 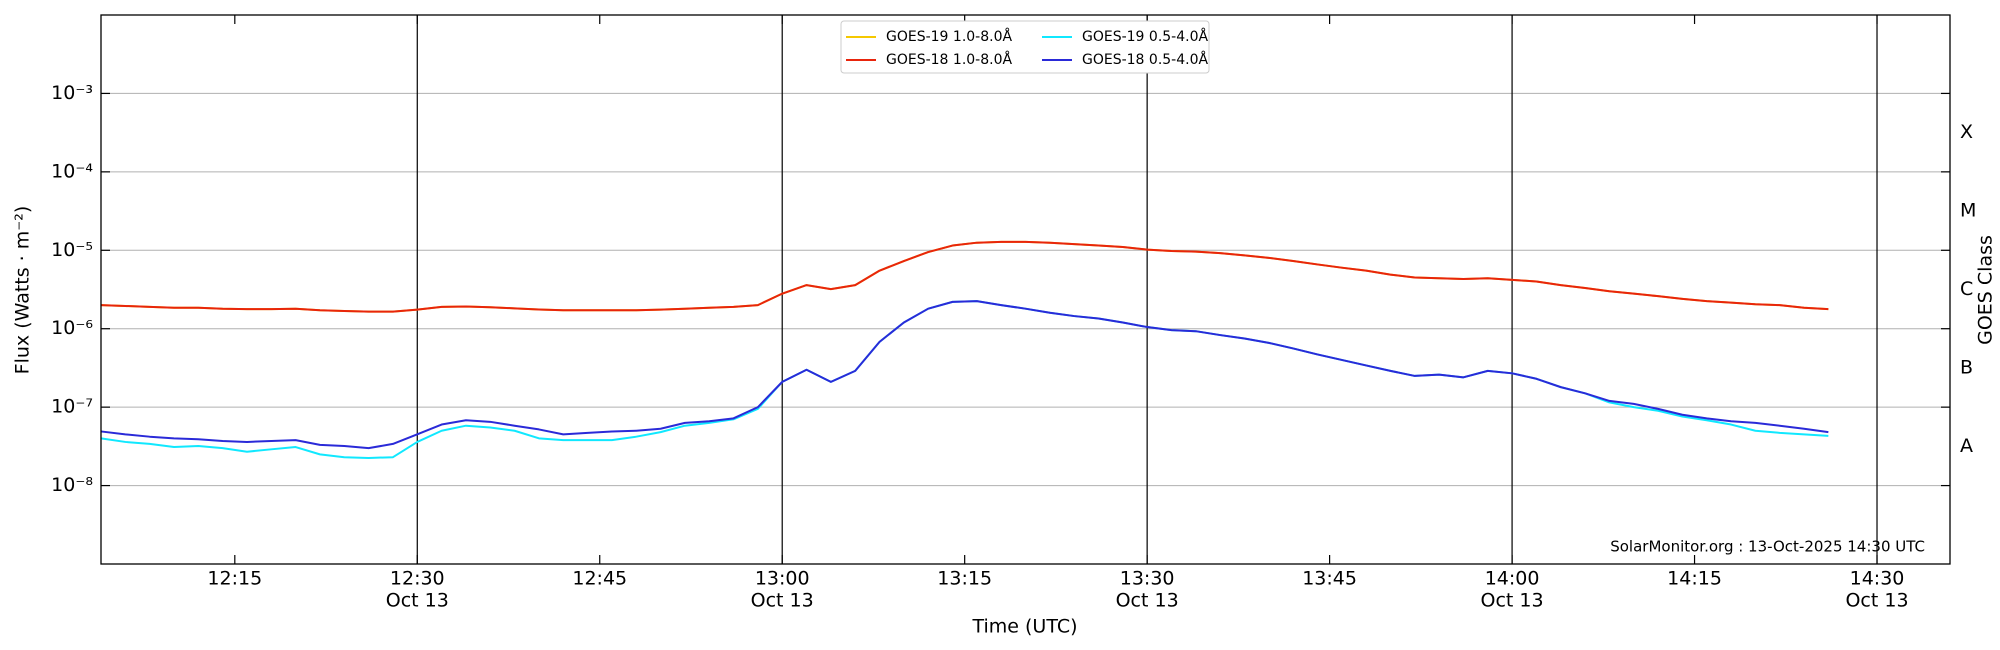 I want to click on x-tick-label: 14:00, so click(x=1512, y=579).